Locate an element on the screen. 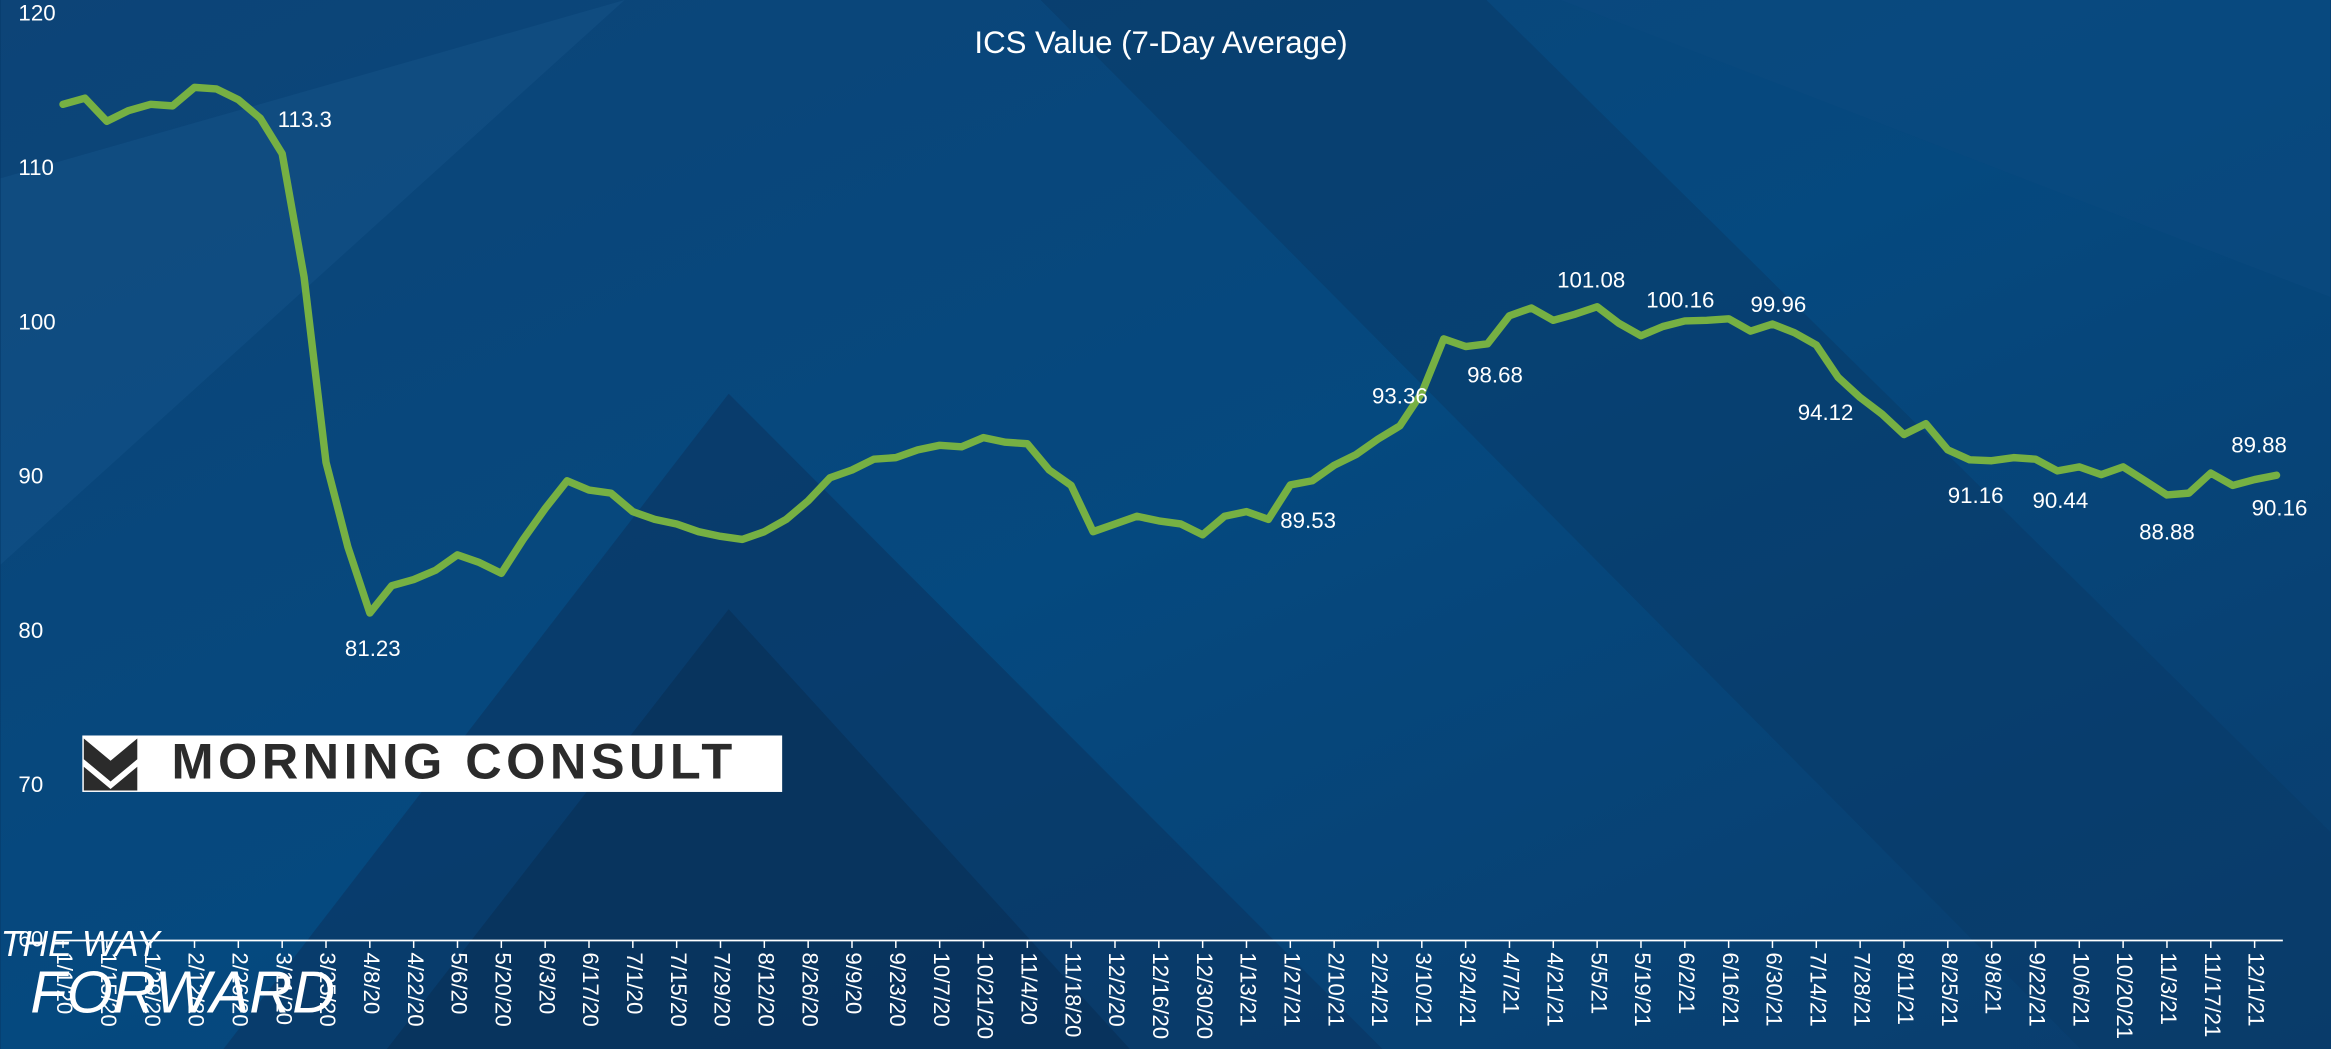 This screenshot has height=1049, width=2331. x-tick-label: 1/29/20 is located at coordinates (152, 989).